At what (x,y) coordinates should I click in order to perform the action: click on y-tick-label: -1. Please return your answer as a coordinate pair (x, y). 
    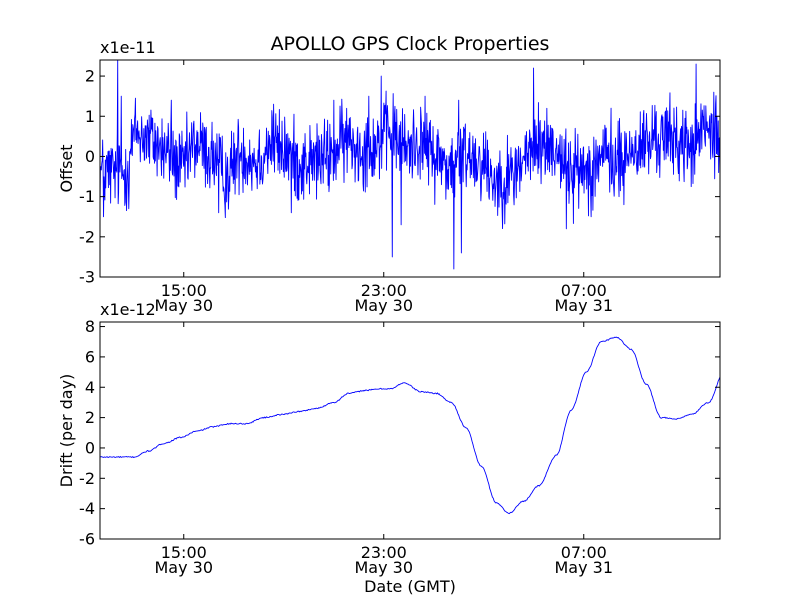
    Looking at the image, I should click on (87, 196).